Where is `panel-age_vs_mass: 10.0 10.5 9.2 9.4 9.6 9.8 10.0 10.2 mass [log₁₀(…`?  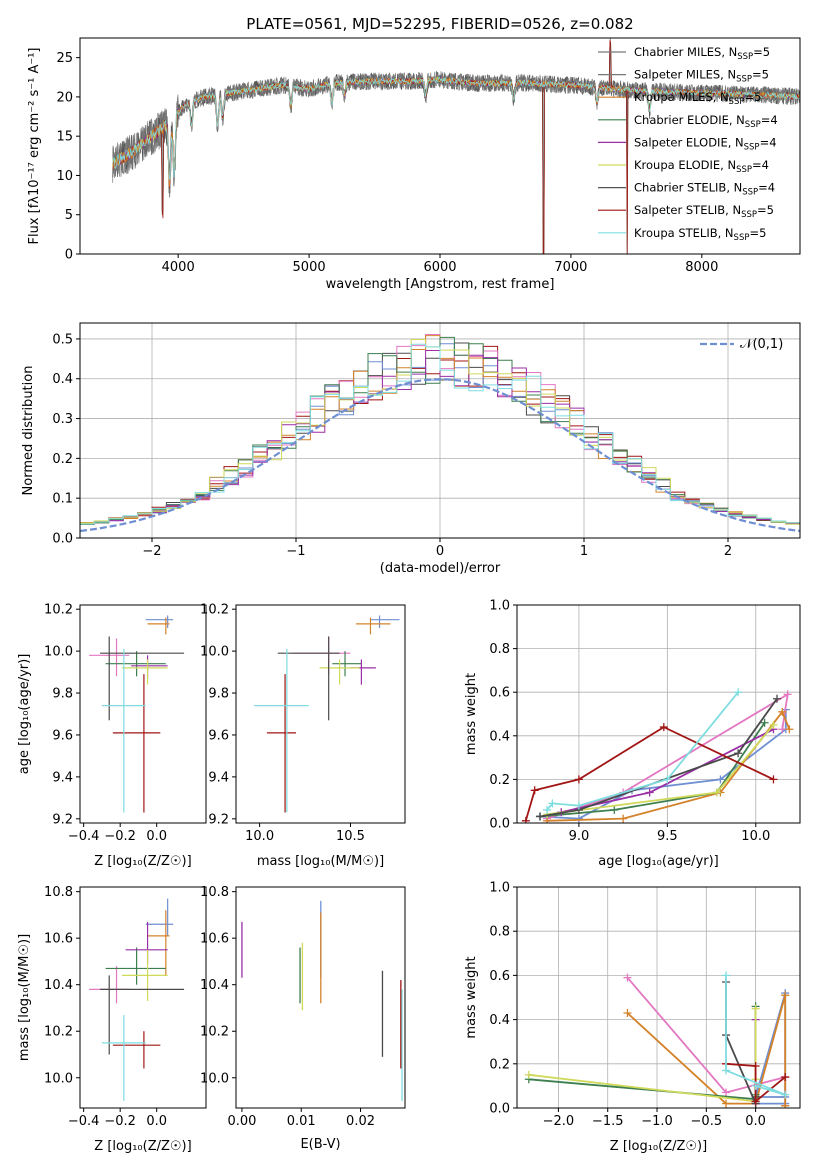 panel-age_vs_mass: 10.0 10.5 9.2 9.4 9.6 9.8 10.0 10.2 mass [log₁₀(… is located at coordinates (303, 736).